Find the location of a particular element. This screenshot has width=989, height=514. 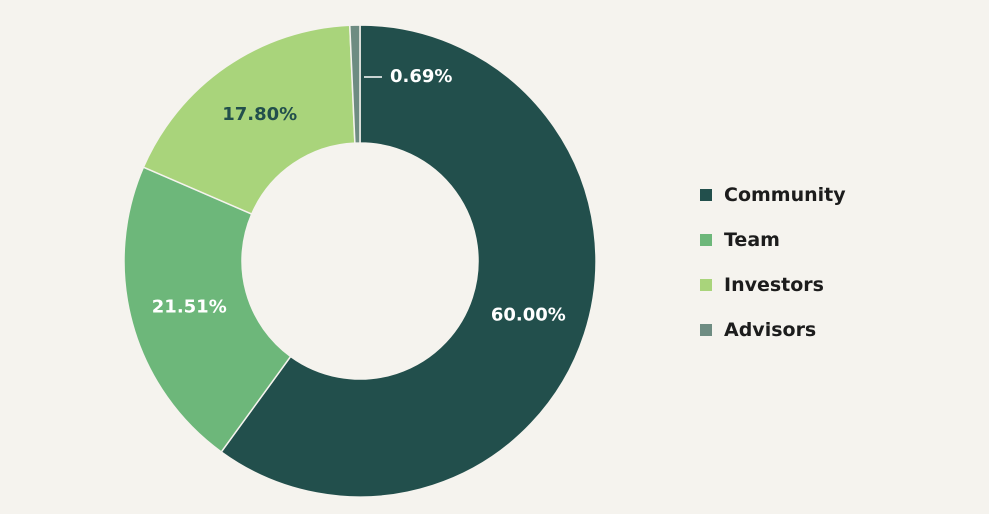

legend-swatch-investors is located at coordinates (706, 284).